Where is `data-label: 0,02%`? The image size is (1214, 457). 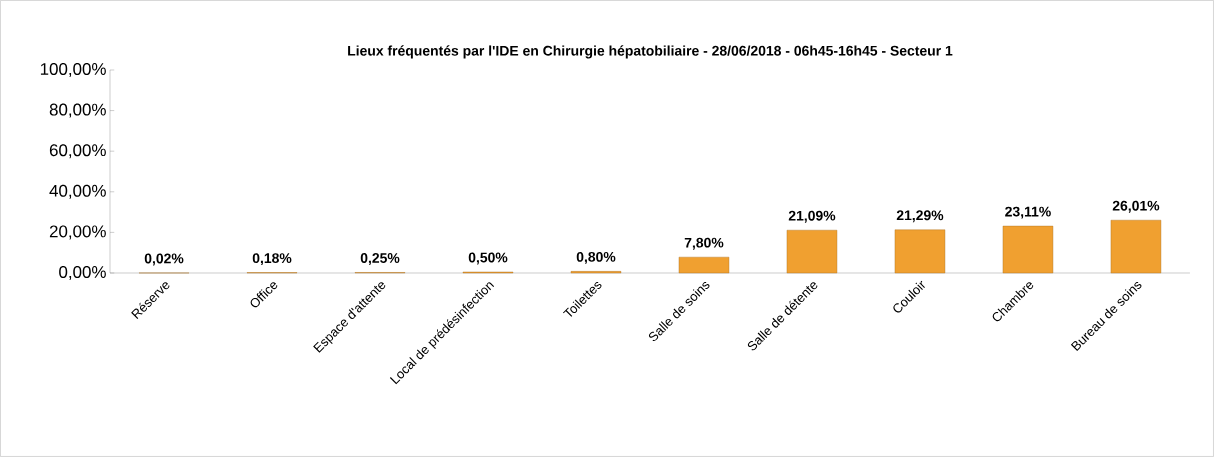 data-label: 0,02% is located at coordinates (164, 259).